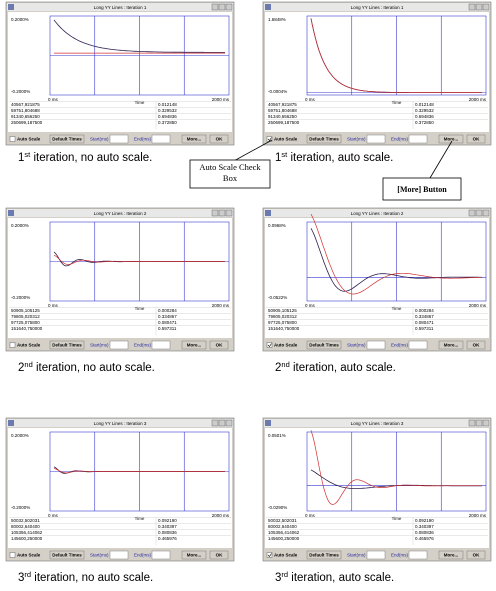 The image size is (496, 591). I want to click on table-cell: 79805,020312, so click(282, 316).